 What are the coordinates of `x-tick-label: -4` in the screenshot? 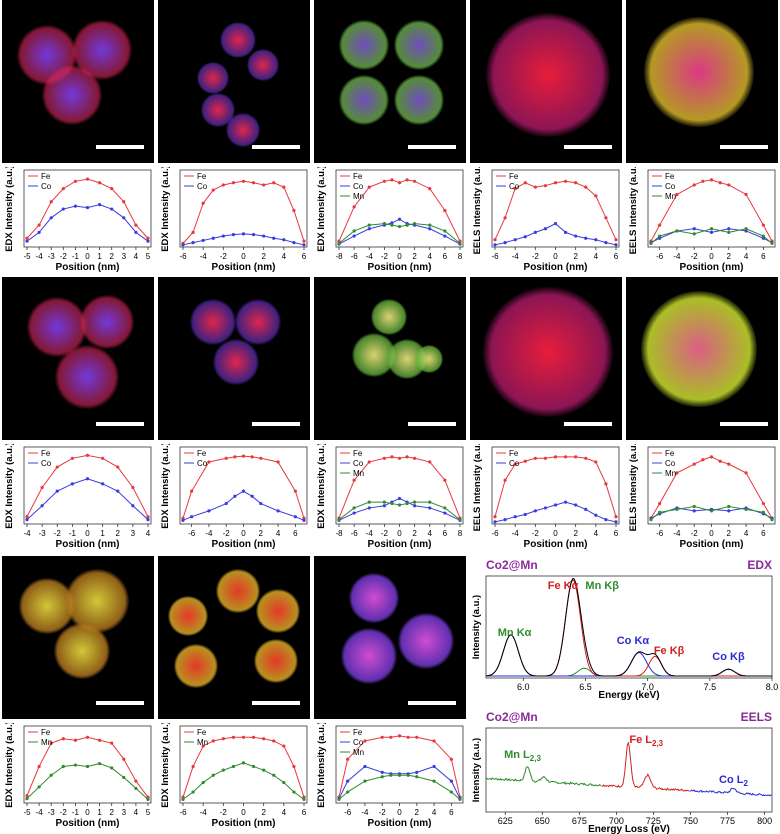 It's located at (204, 812).